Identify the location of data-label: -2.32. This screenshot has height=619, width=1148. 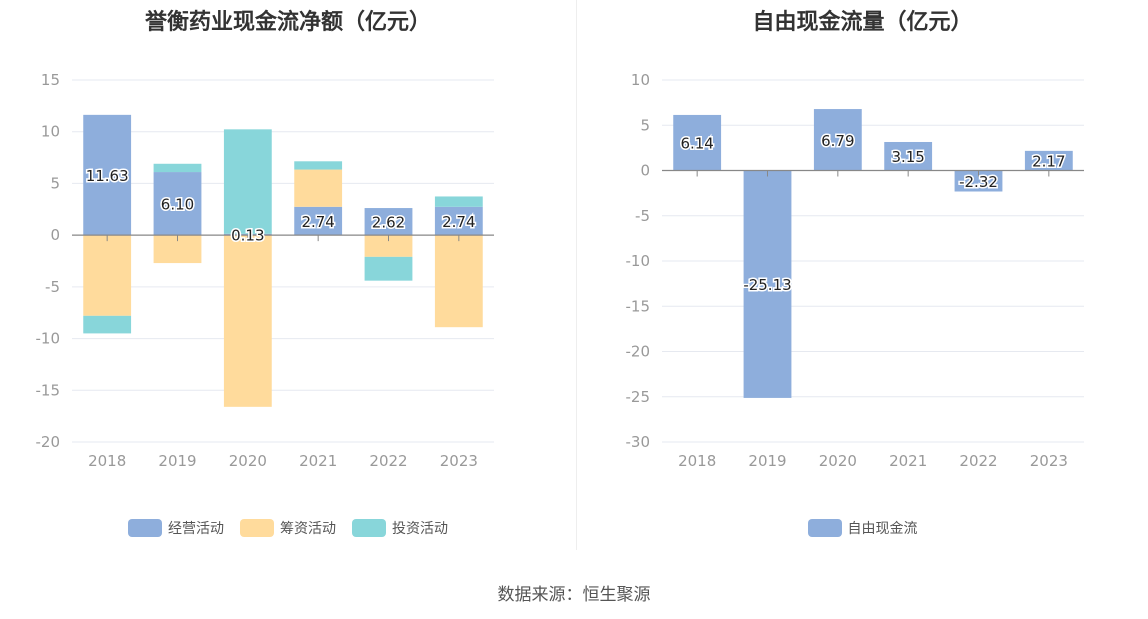
(978, 182).